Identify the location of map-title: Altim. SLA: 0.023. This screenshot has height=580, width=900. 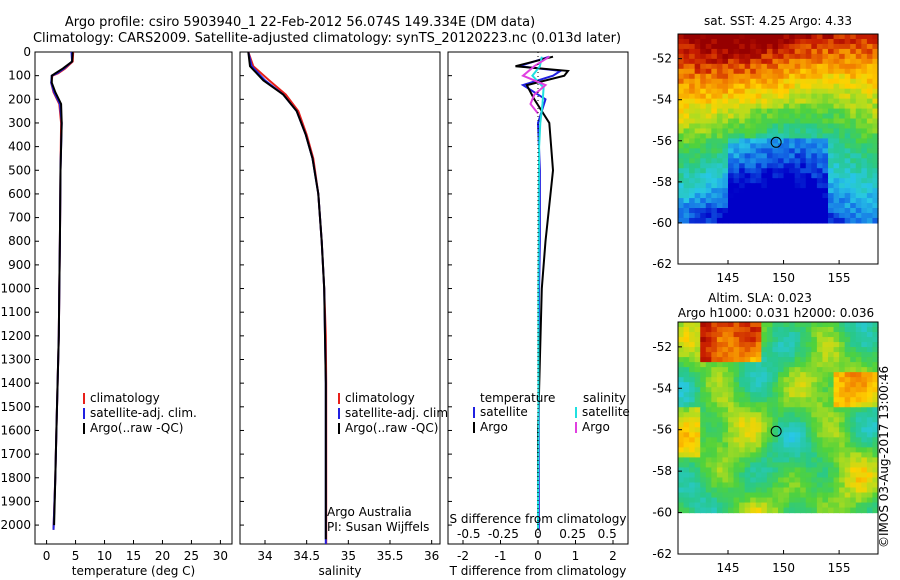
(760, 298).